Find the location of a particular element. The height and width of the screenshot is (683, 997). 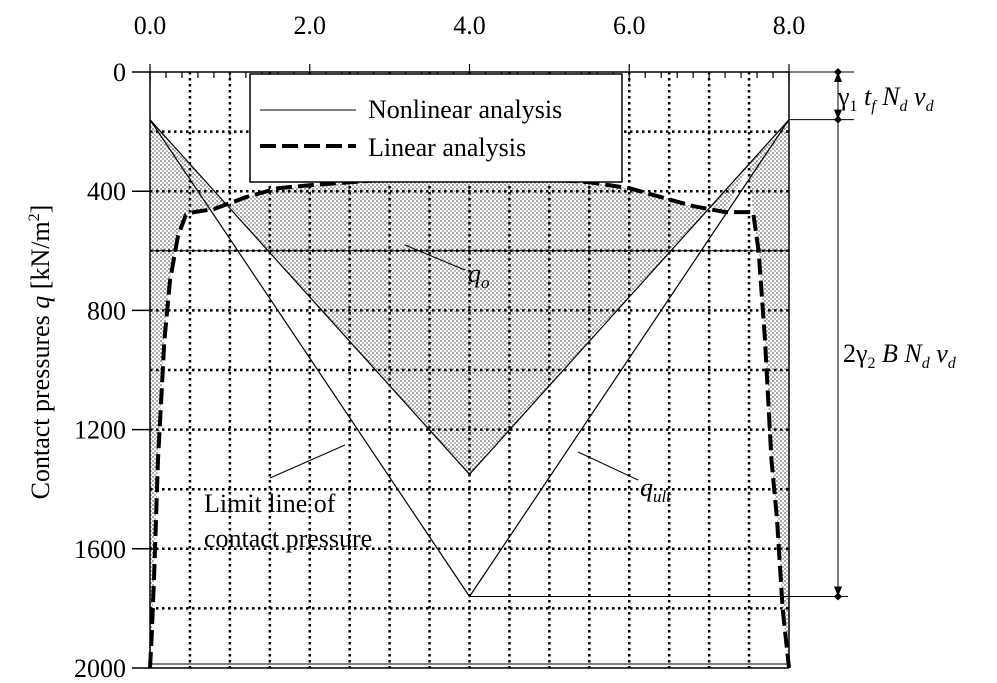

legend-label-nonlinear: Nonlinear analysis is located at coordinates (465, 109).